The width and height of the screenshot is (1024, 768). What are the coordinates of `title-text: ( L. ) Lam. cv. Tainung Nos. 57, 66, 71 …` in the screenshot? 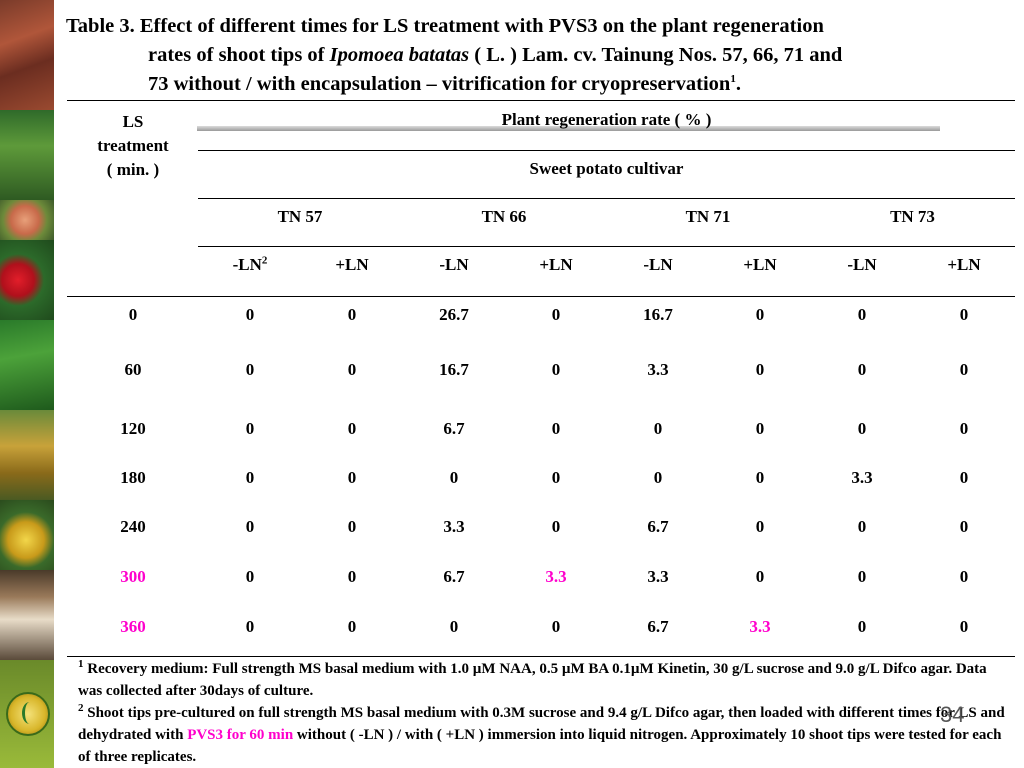 It's located at (656, 55).